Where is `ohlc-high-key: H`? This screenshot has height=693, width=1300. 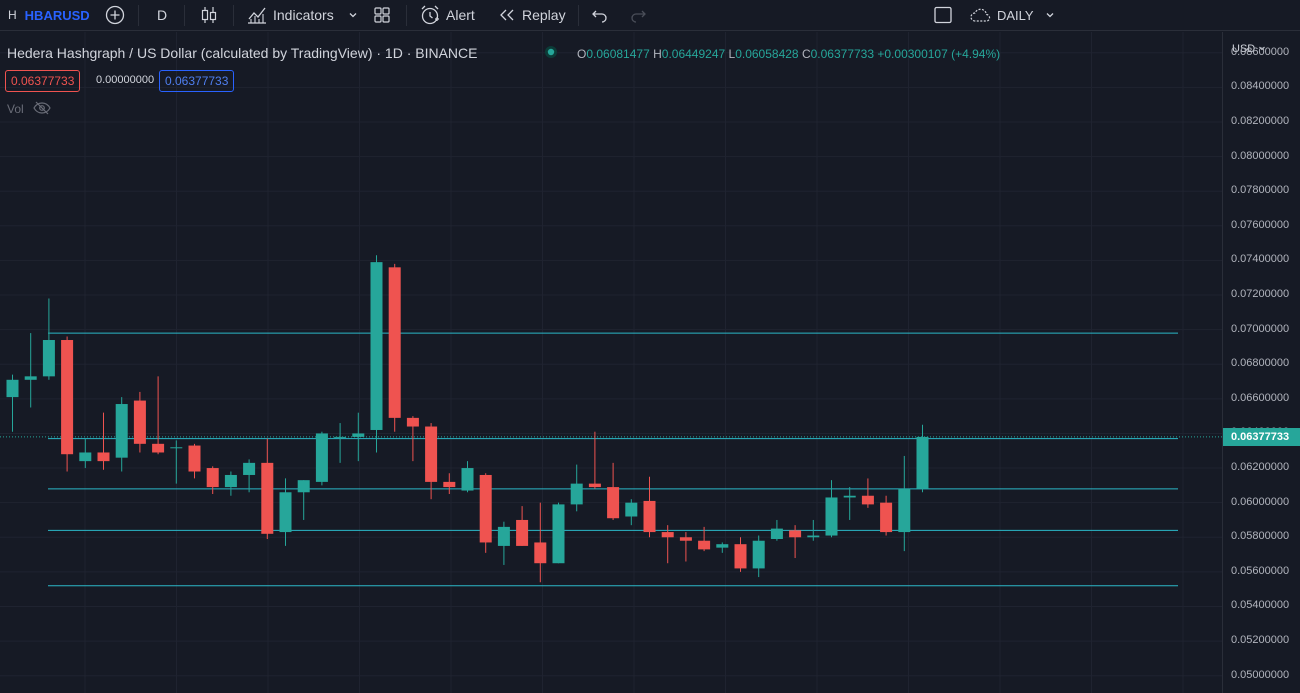
ohlc-high-key: H is located at coordinates (657, 54).